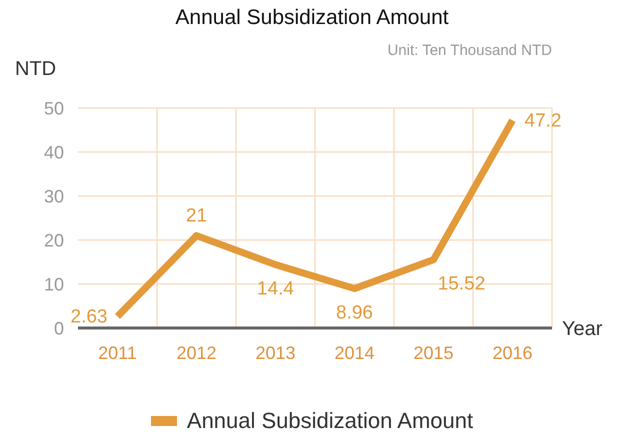 Image resolution: width=624 pixels, height=439 pixels. Describe the element at coordinates (35, 69) in the screenshot. I see `y-axis-title: NTD` at that location.